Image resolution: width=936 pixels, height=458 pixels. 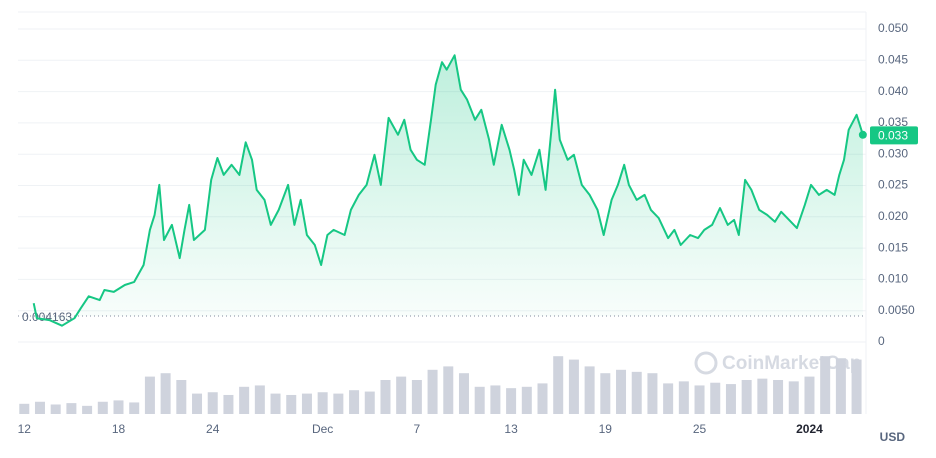 I want to click on volume-bars, so click(x=440, y=385).